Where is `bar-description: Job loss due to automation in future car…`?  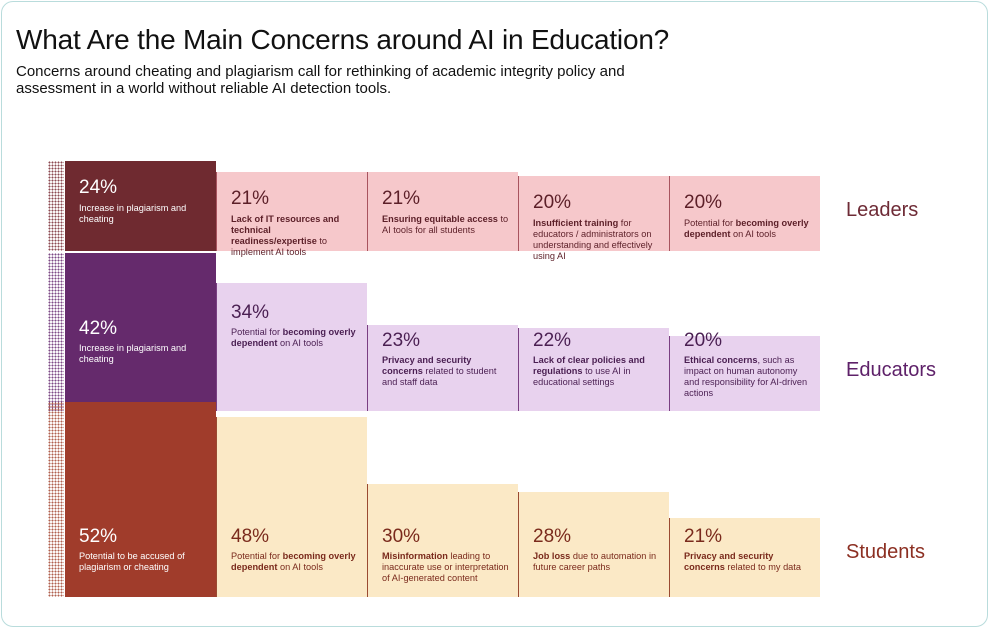 bar-description: Job loss due to automation in future car… is located at coordinates (595, 561).